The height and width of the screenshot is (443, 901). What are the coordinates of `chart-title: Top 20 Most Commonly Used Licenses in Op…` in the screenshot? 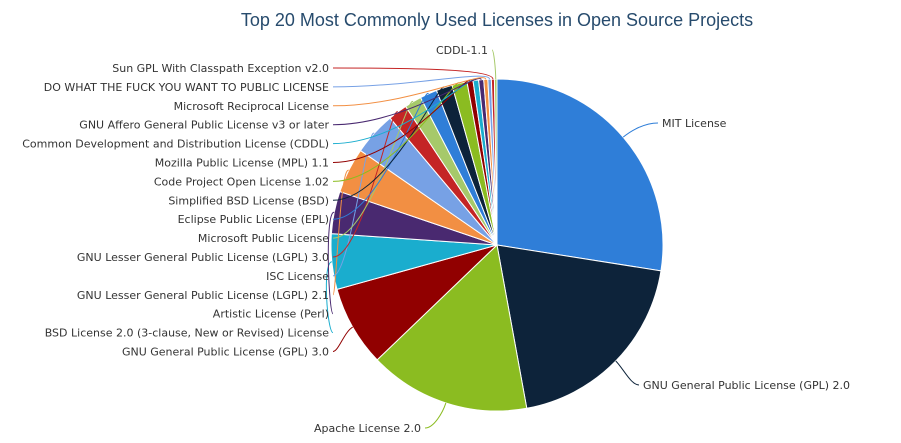 It's located at (497, 20).